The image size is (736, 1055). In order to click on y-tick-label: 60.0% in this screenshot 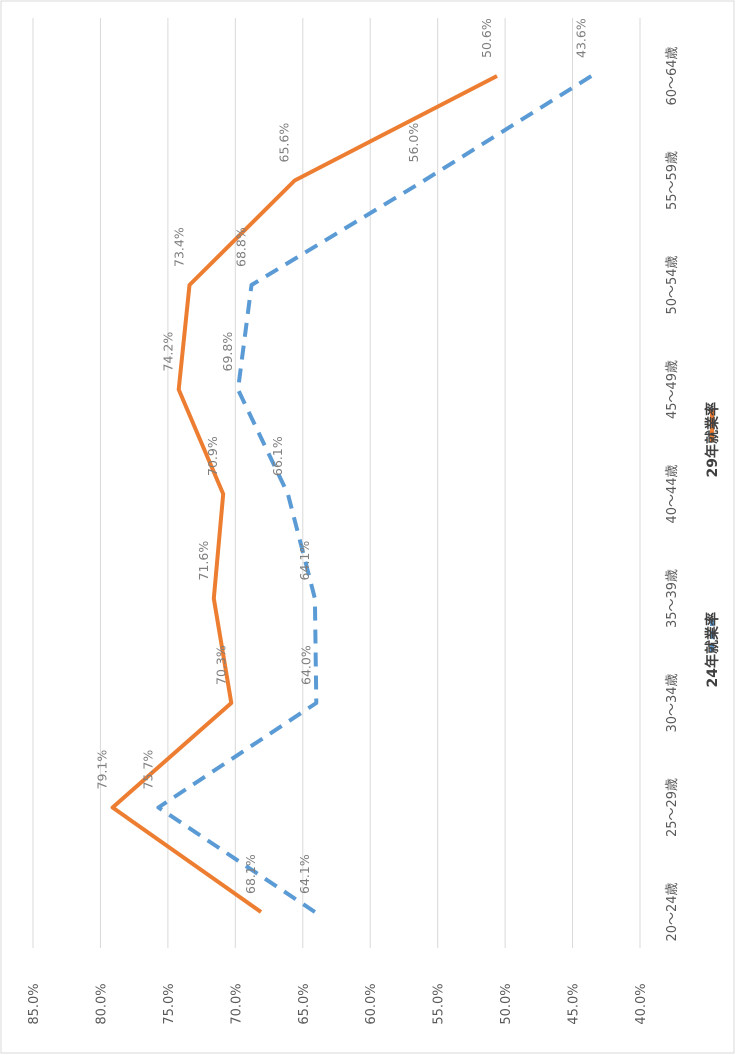, I will do `click(371, 1003)`.